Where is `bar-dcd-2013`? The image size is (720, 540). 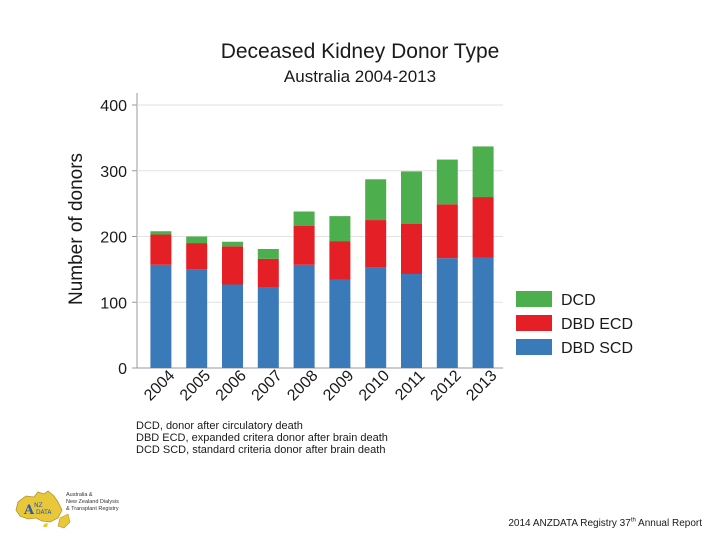
bar-dcd-2013 is located at coordinates (483, 172).